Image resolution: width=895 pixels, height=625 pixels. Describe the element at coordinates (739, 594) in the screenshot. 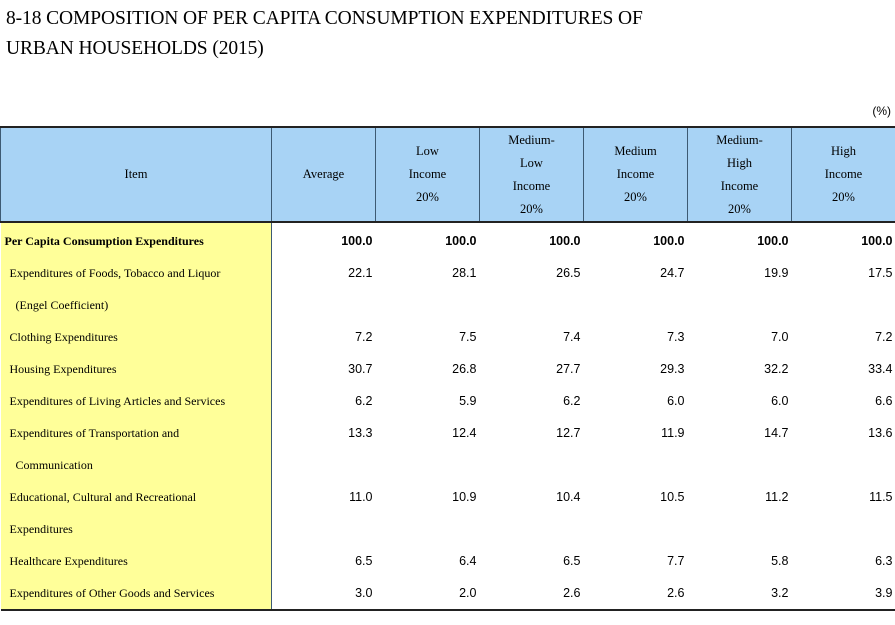

I see `cell-medium-high: 3.2` at that location.